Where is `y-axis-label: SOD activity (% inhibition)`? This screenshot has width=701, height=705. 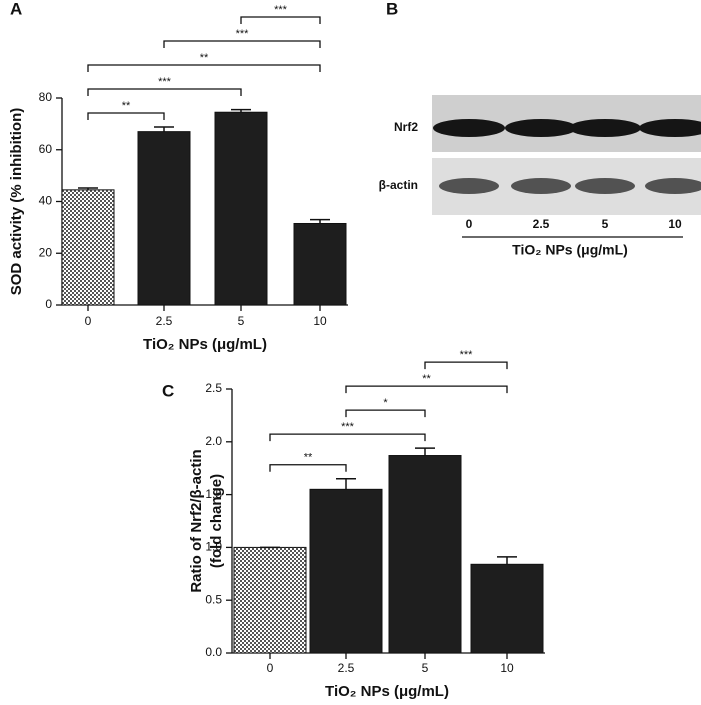
y-axis-label: SOD activity (% inhibition) is located at coordinates (16, 202).